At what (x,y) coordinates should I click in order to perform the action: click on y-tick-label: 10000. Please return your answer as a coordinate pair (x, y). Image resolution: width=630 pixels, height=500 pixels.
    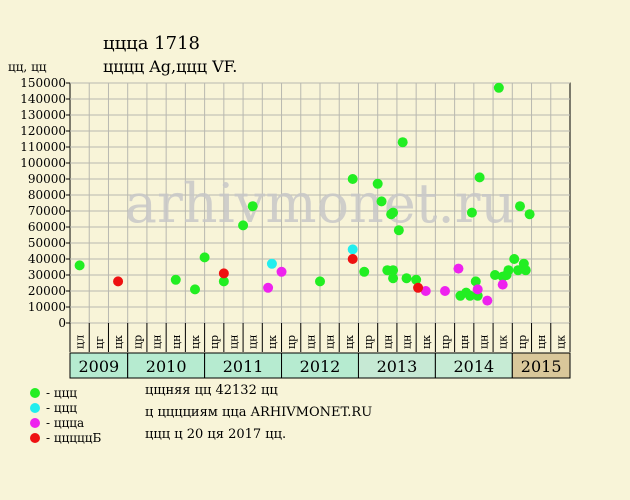
    Looking at the image, I should click on (47, 307).